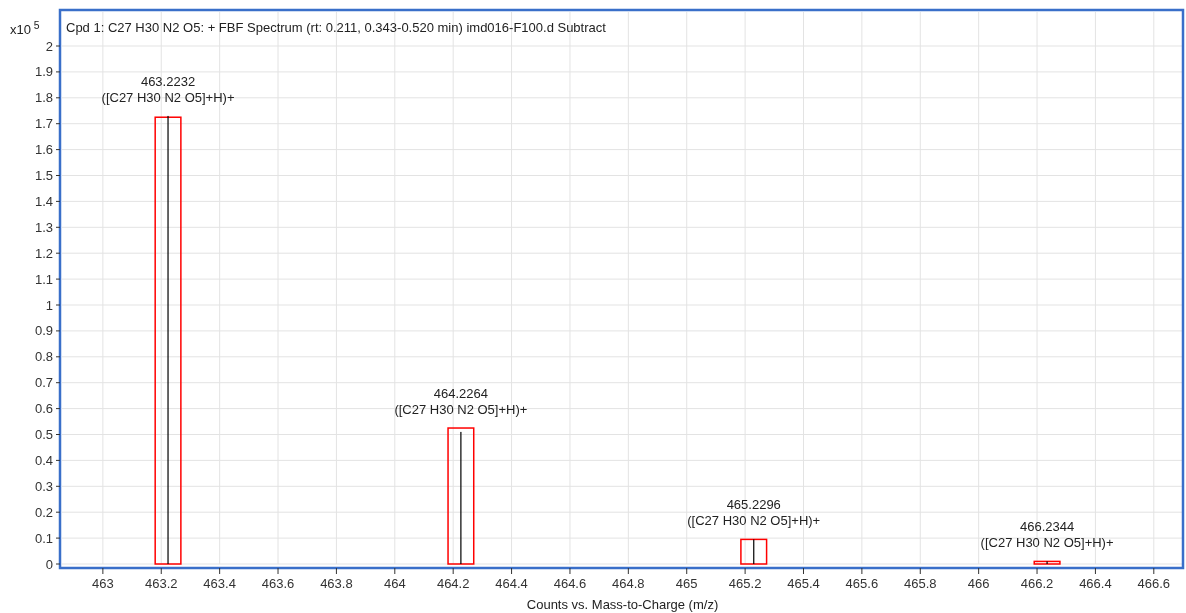 The image size is (1186, 613). Describe the element at coordinates (622, 604) in the screenshot. I see `x-axis-title: Counts vs. Mass-to-Charge (m/z)` at that location.